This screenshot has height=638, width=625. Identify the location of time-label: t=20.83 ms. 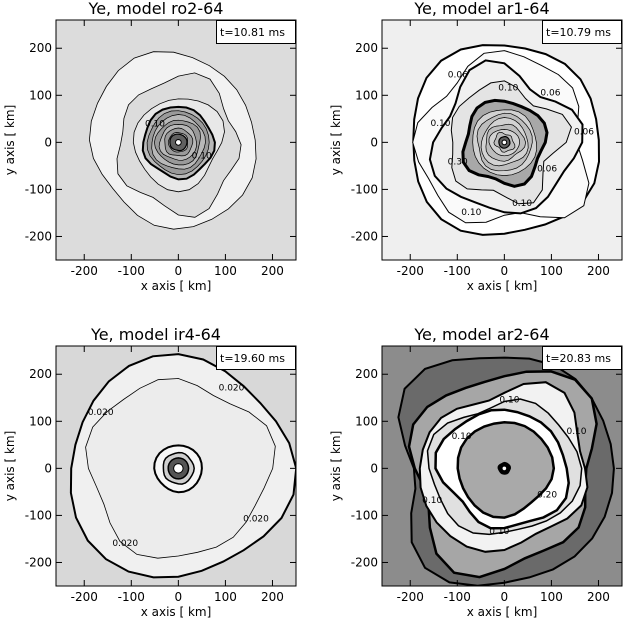
(582, 358).